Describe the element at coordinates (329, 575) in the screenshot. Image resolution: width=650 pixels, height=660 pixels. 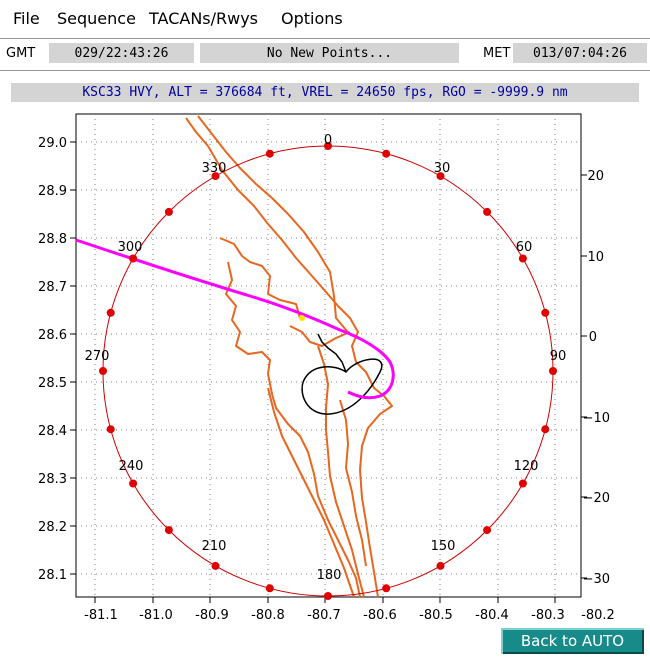
I see `bearing-label: 180` at that location.